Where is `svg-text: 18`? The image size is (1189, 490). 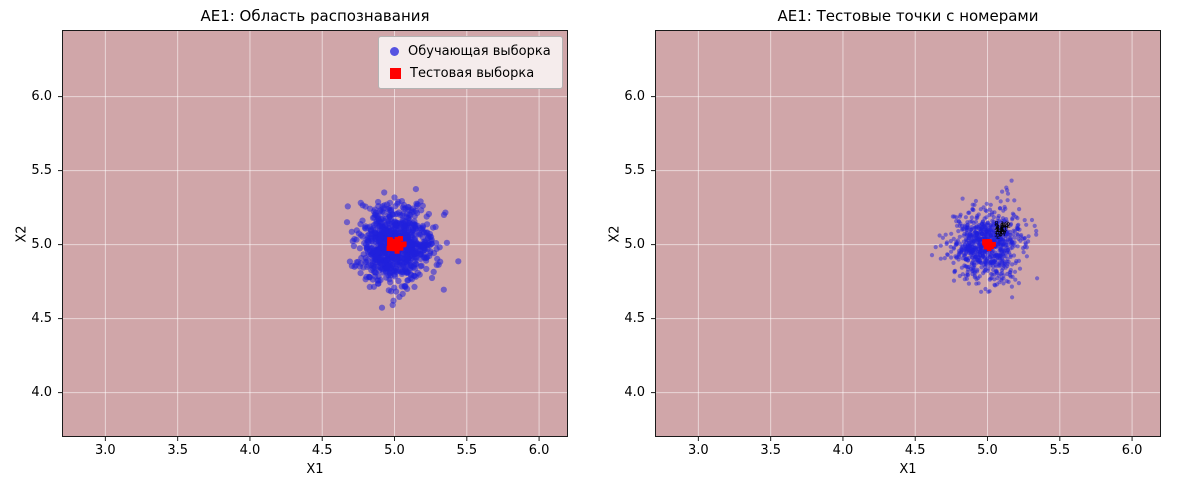
svg-text: 18 is located at coordinates (1004, 225).